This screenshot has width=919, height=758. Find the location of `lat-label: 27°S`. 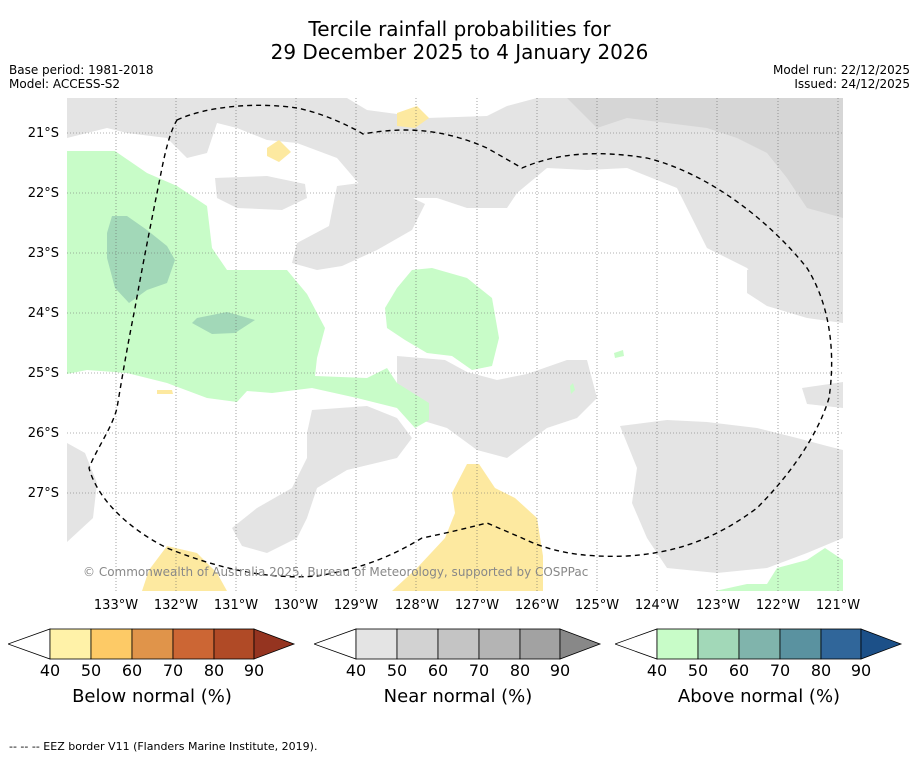

lat-label: 27°S is located at coordinates (43, 493).